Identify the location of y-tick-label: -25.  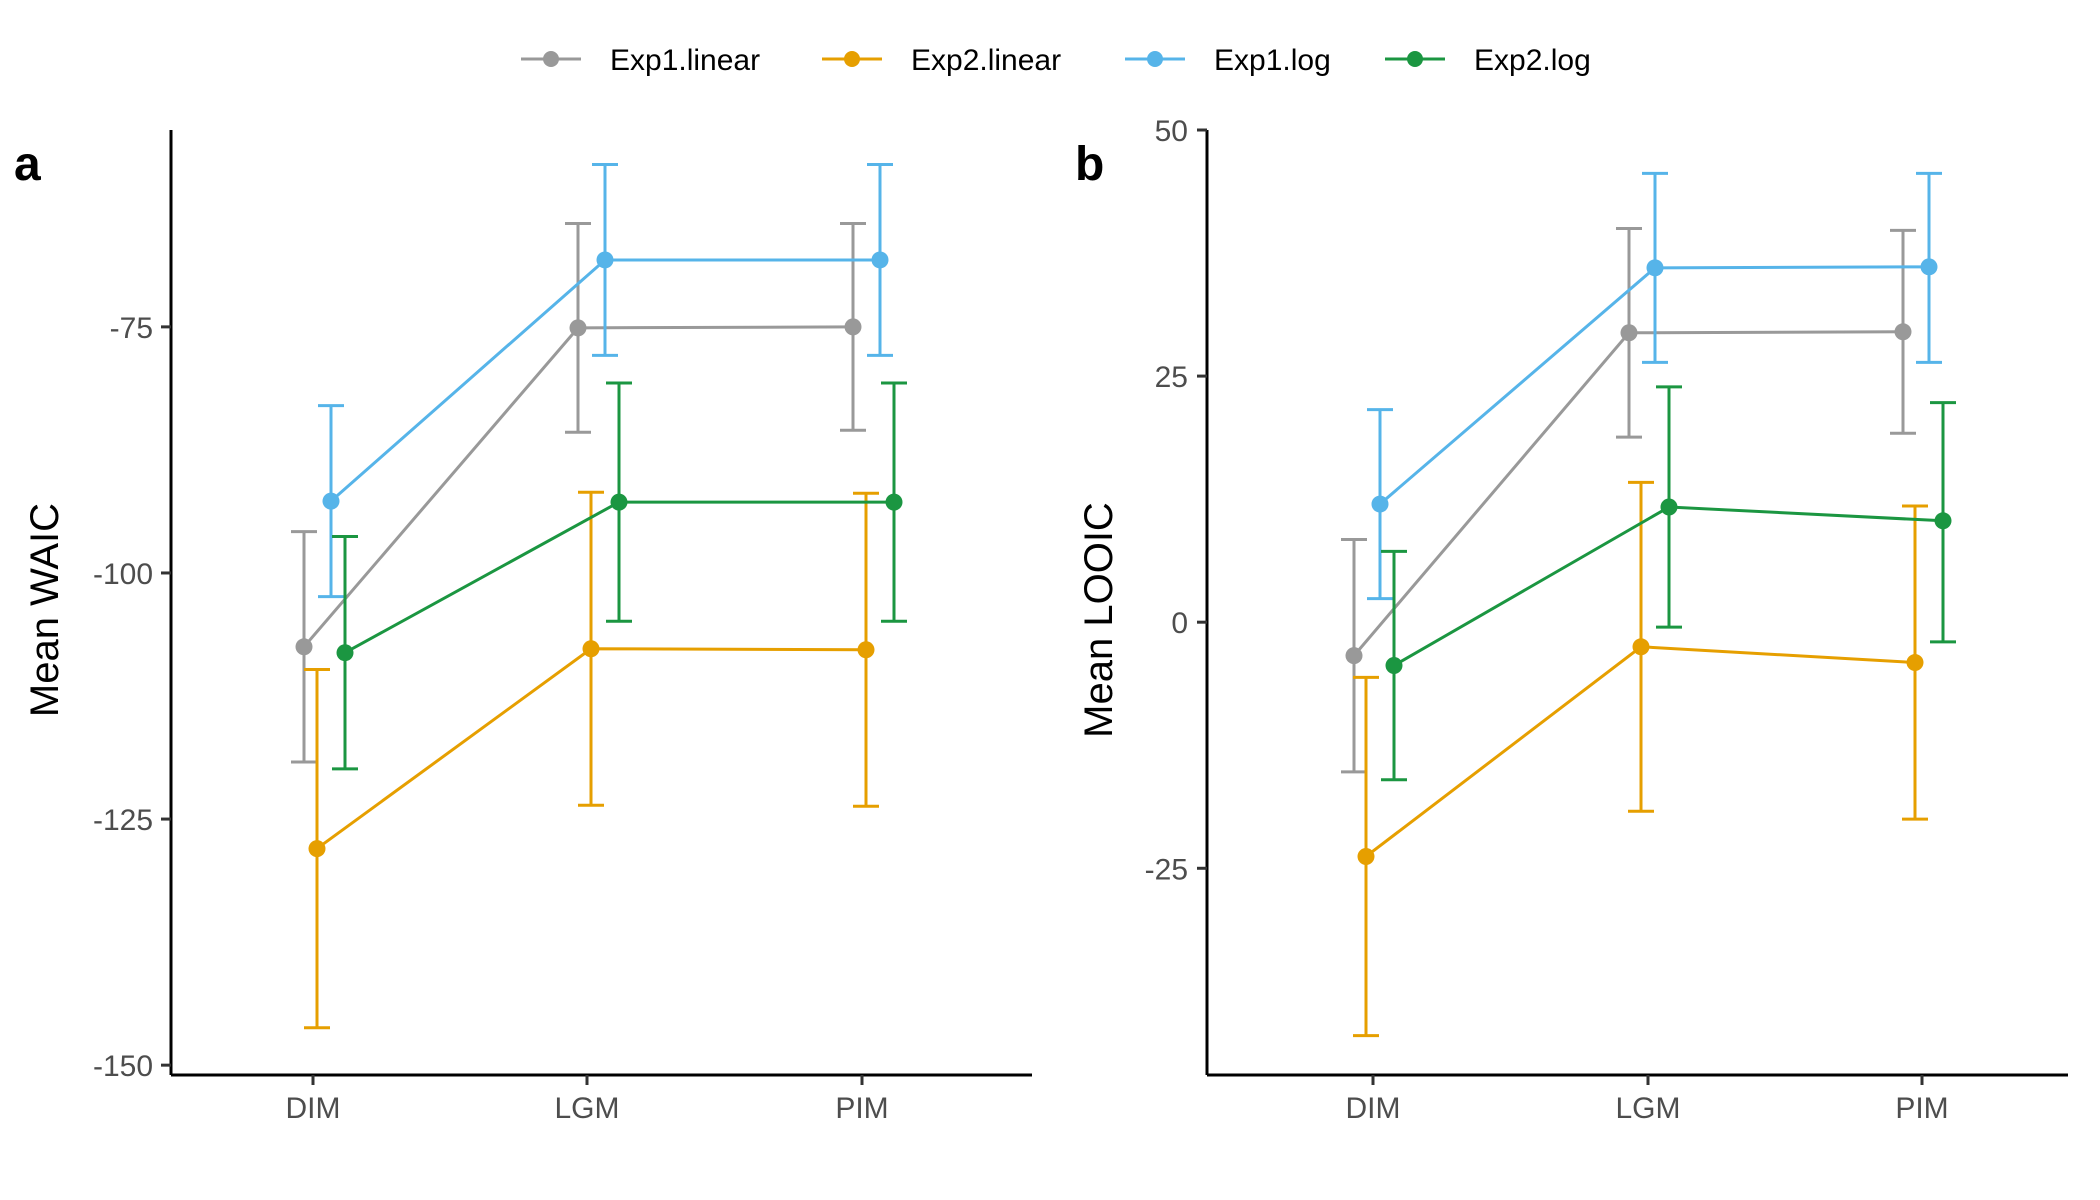
(1166, 869).